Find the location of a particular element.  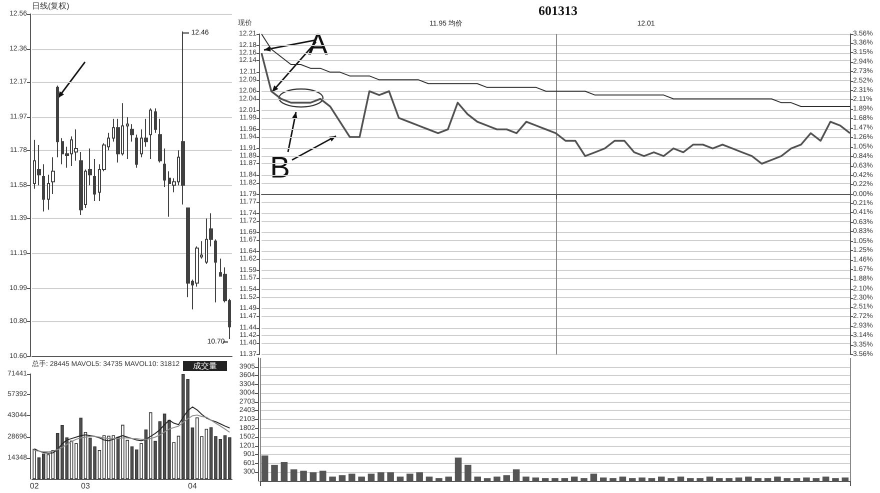

x-tick-label: 02 is located at coordinates (35, 486).